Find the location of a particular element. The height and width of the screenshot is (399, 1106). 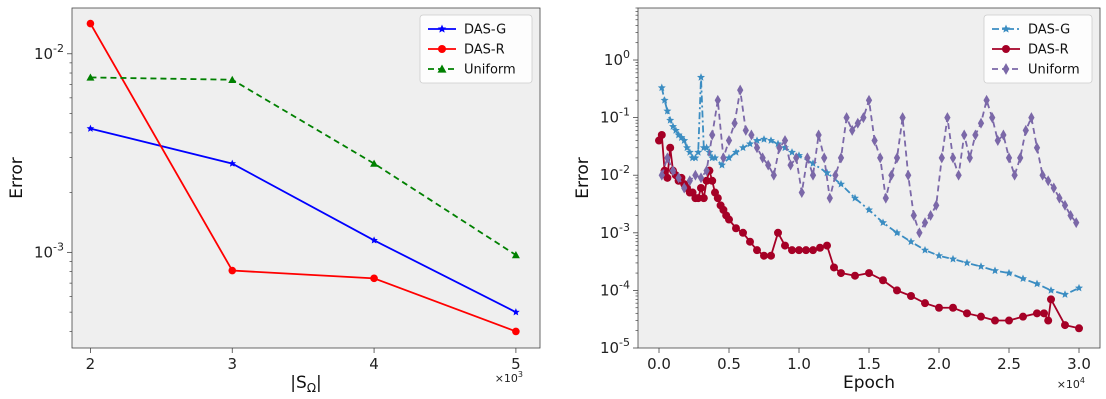

legend-entry: DAS-G is located at coordinates (1049, 30).